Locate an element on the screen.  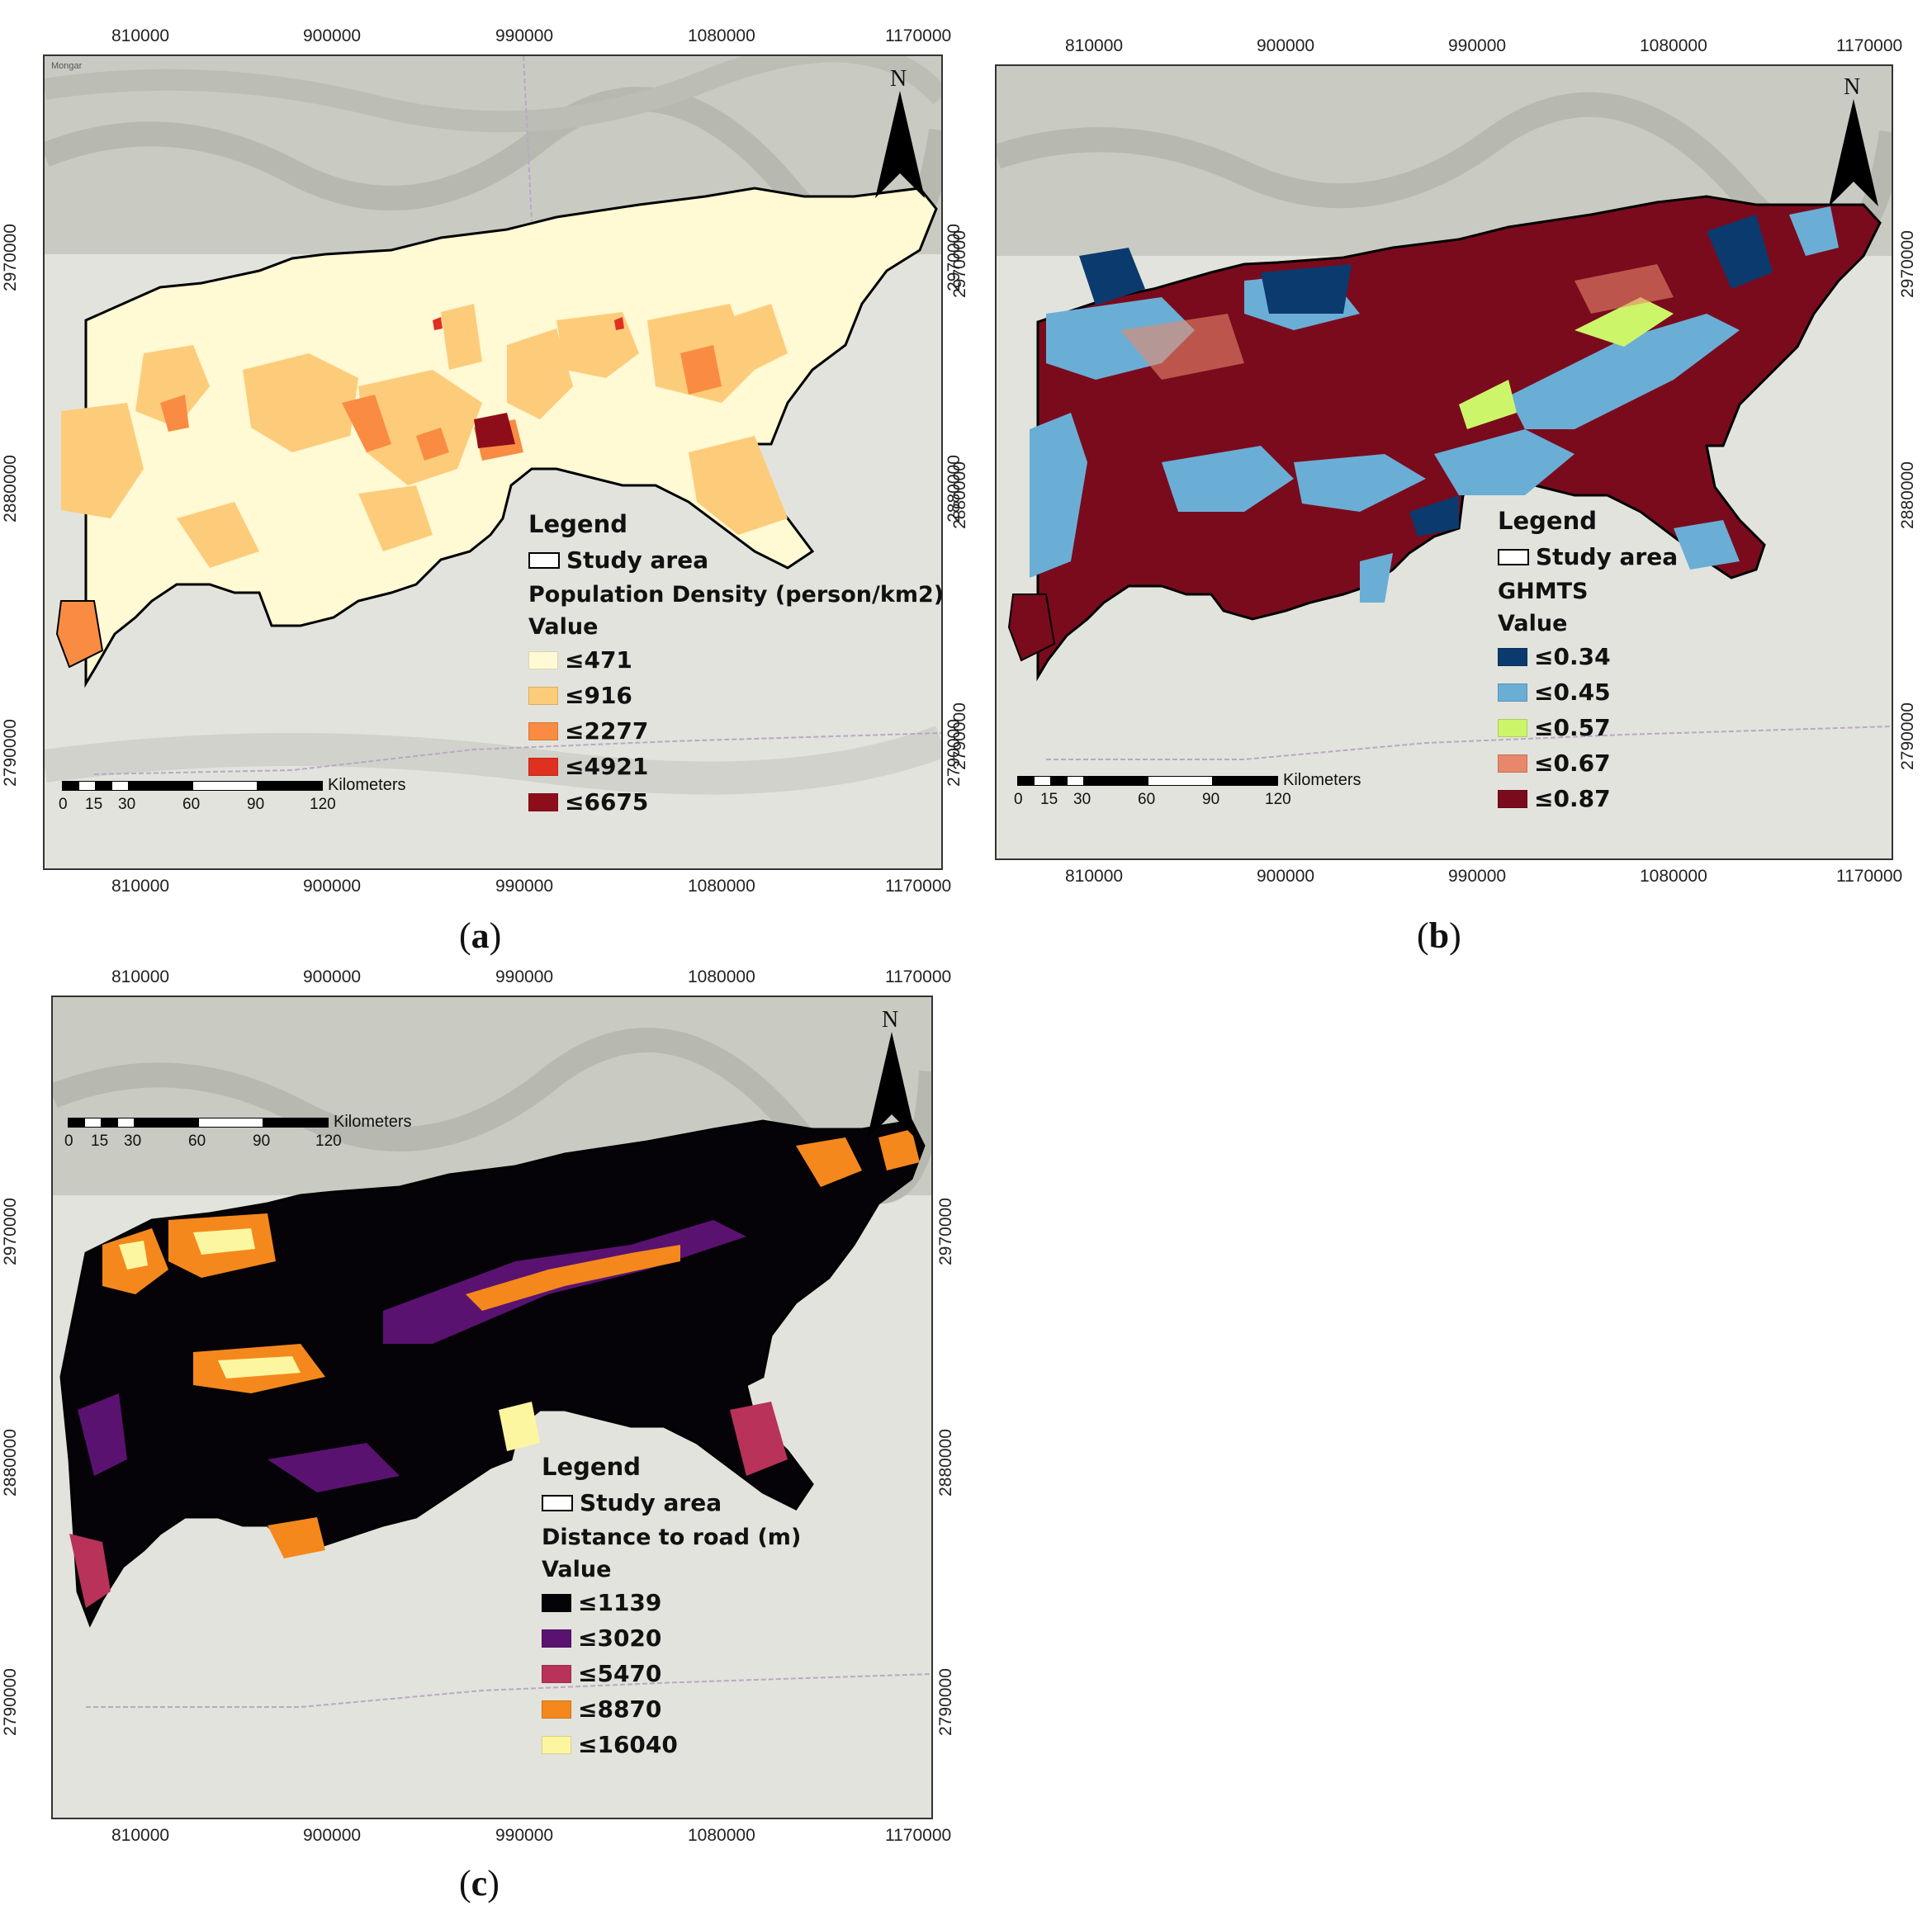
scale-label: 60 is located at coordinates (1147, 800).